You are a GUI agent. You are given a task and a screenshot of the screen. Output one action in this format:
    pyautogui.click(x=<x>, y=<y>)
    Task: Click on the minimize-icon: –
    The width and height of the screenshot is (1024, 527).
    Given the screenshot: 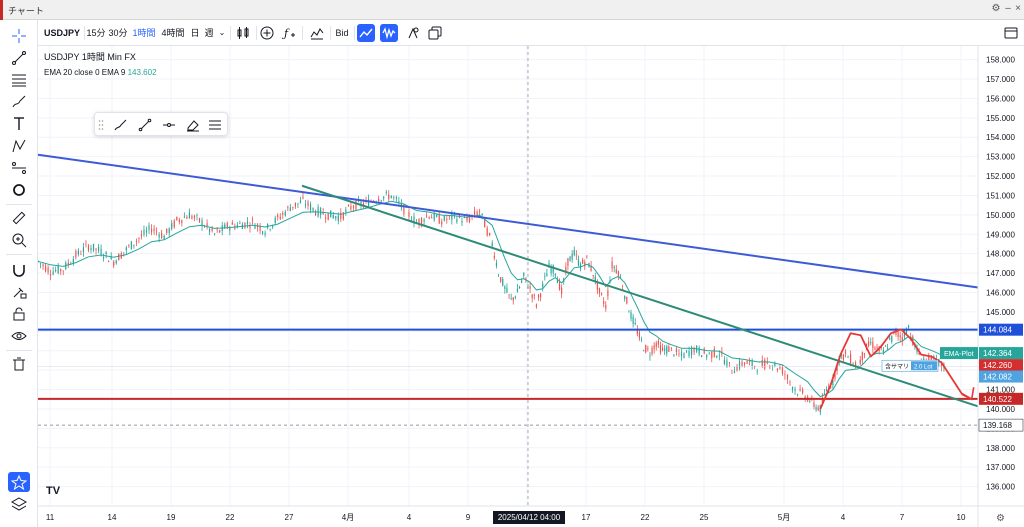 What is the action you would take?
    pyautogui.click(x=1008, y=8)
    